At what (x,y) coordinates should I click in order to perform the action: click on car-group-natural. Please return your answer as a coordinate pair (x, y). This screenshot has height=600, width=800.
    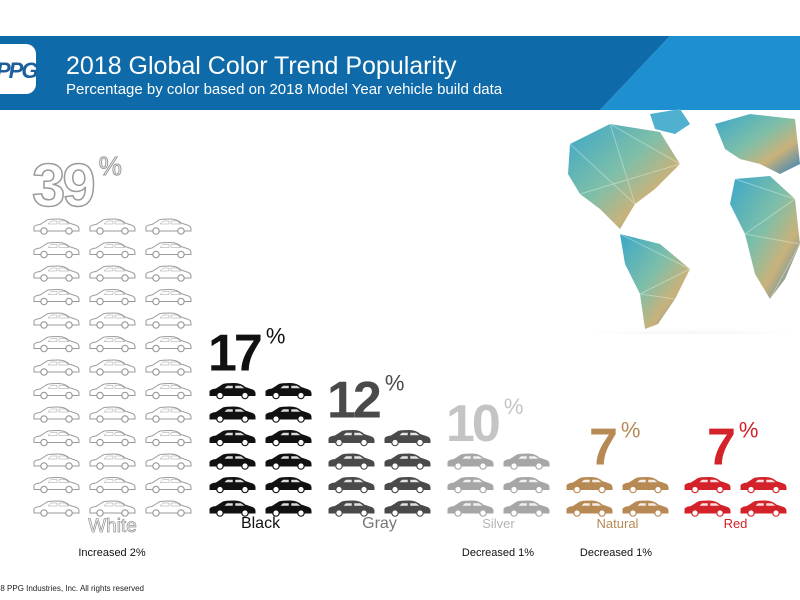
    Looking at the image, I should click on (617, 496).